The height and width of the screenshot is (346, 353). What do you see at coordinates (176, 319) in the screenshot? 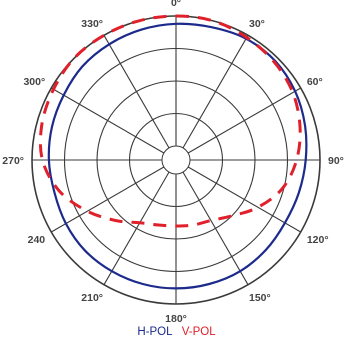
I see `angle-label-180: 180°` at bounding box center [176, 319].